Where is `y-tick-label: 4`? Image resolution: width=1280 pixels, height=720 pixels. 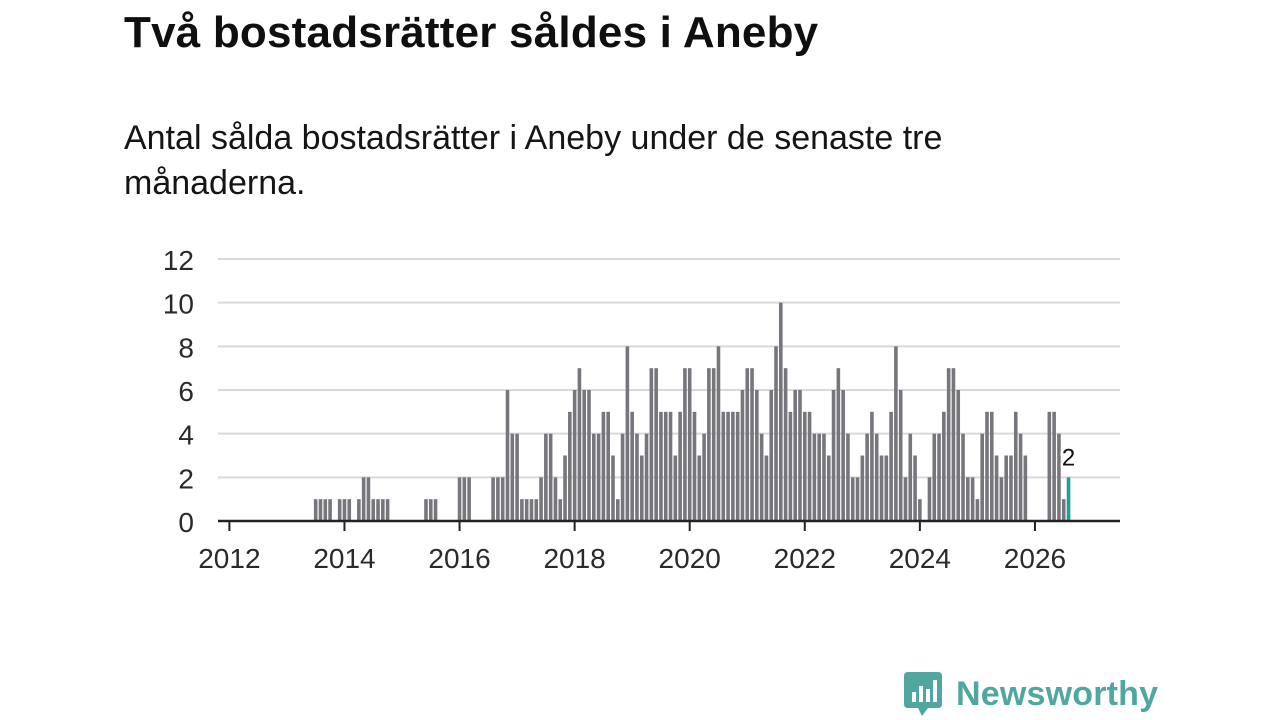
y-tick-label: 4 is located at coordinates (186, 435).